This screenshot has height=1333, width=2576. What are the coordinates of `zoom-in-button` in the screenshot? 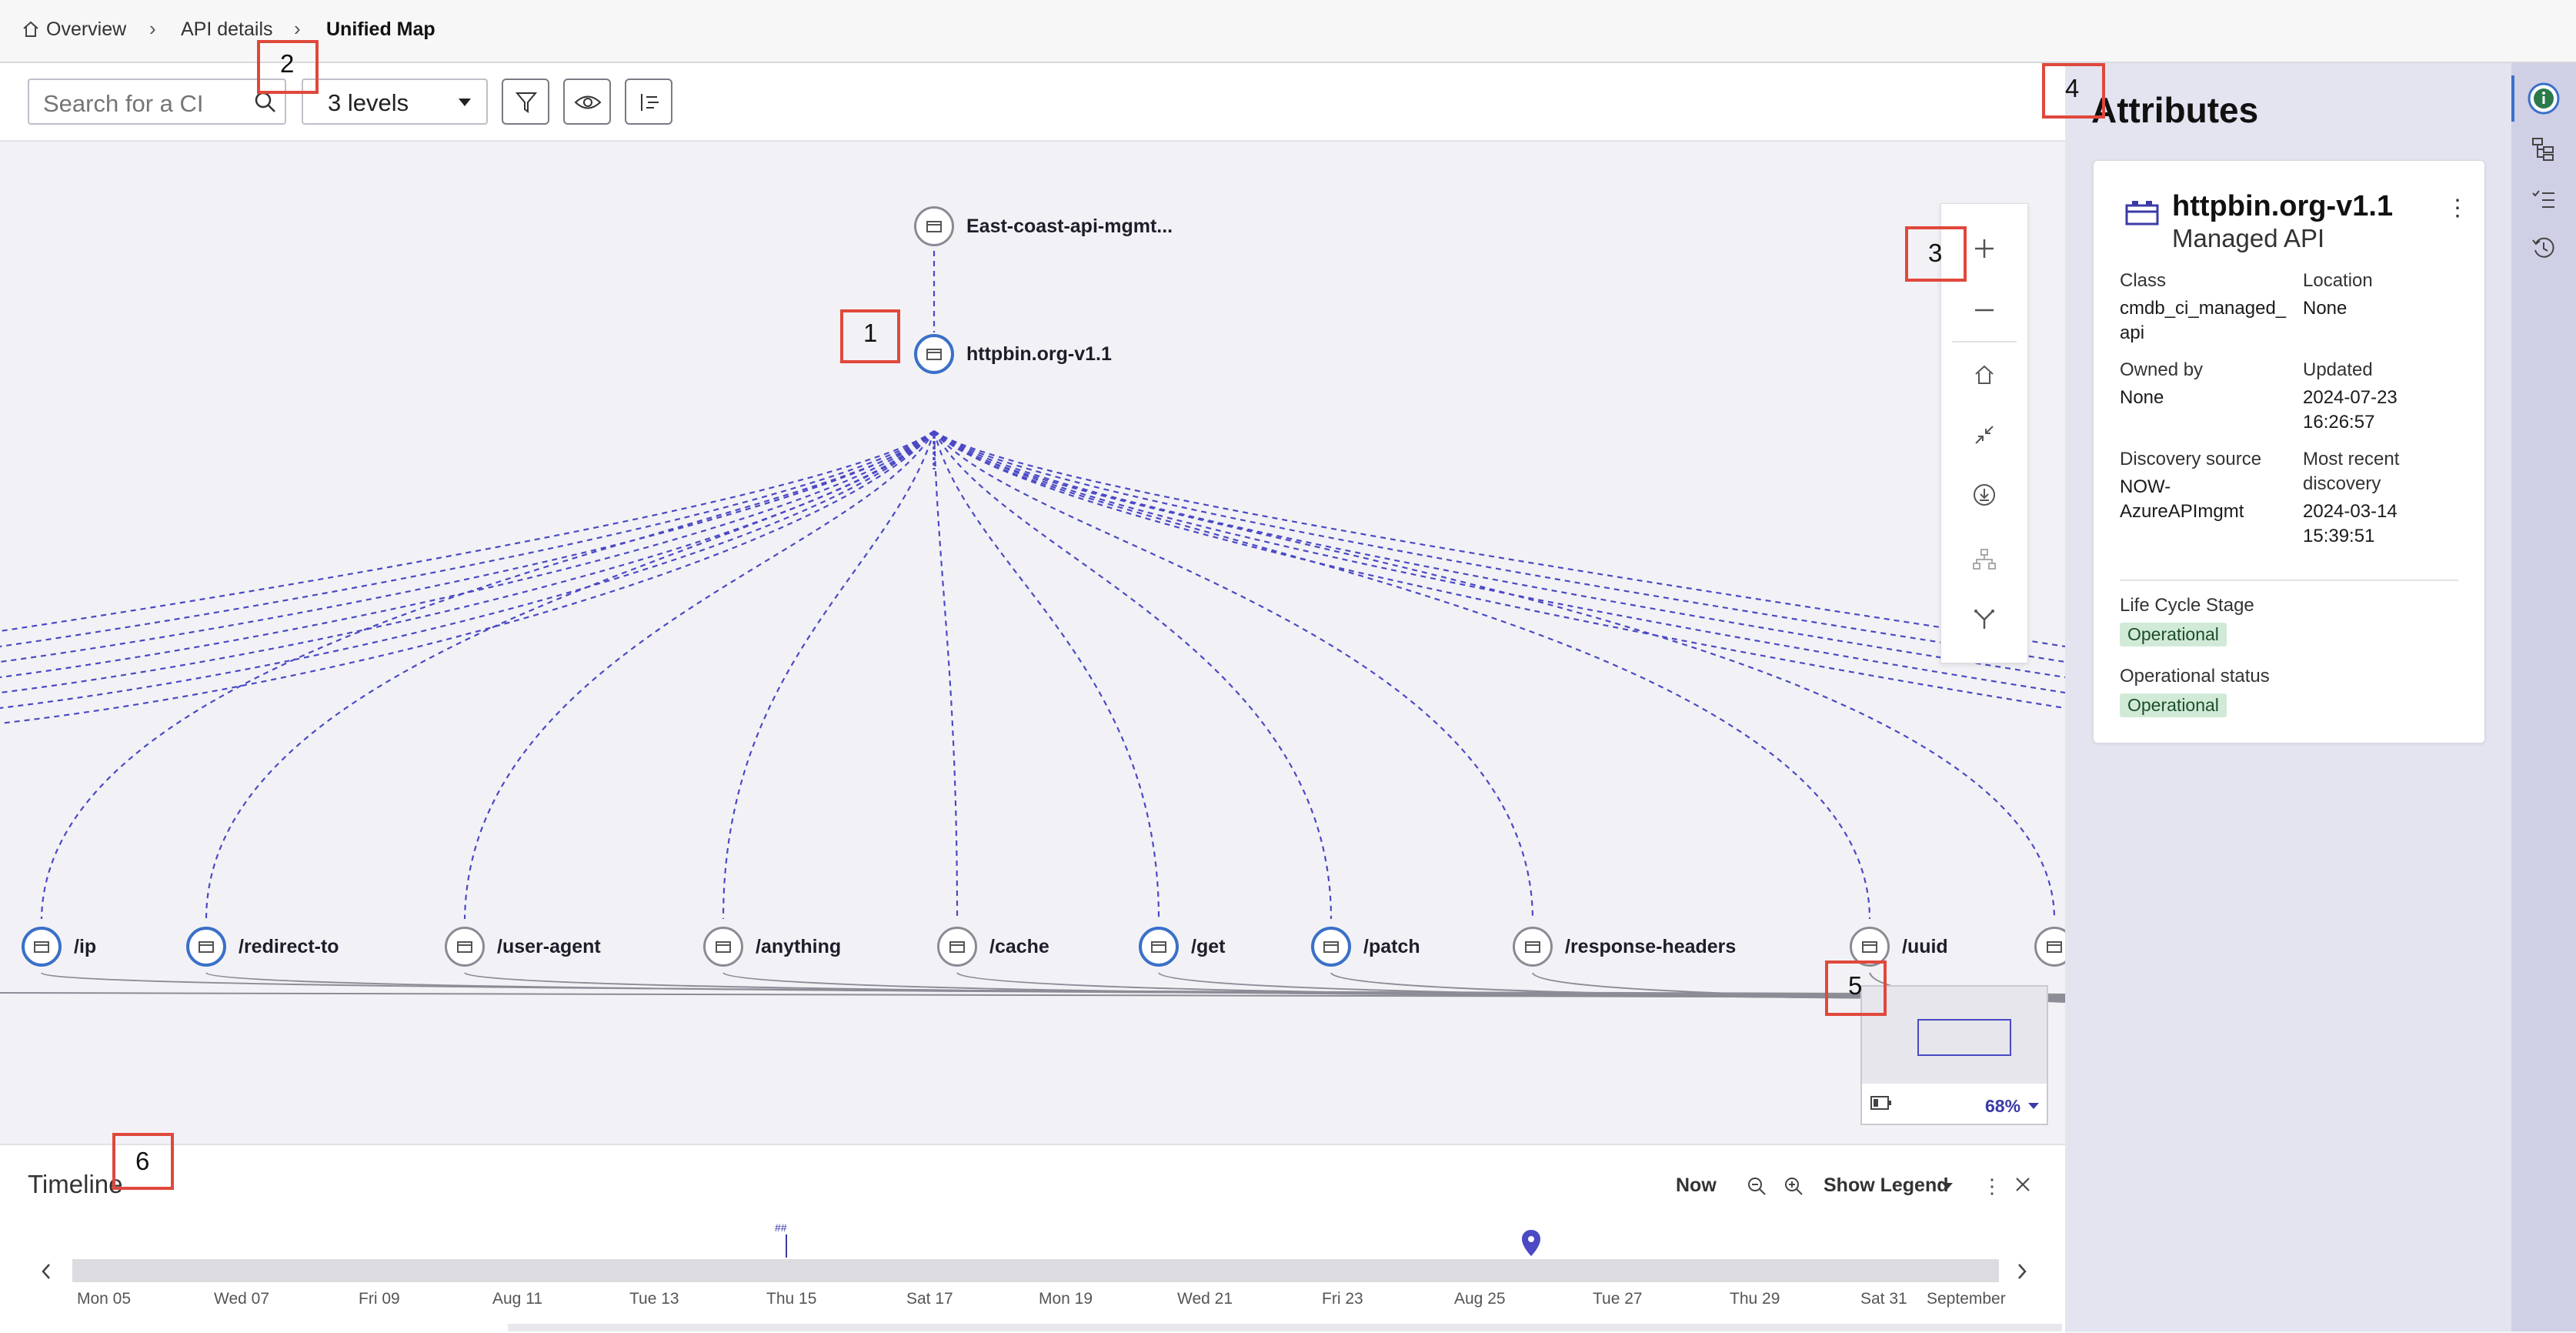 It's located at (1984, 248).